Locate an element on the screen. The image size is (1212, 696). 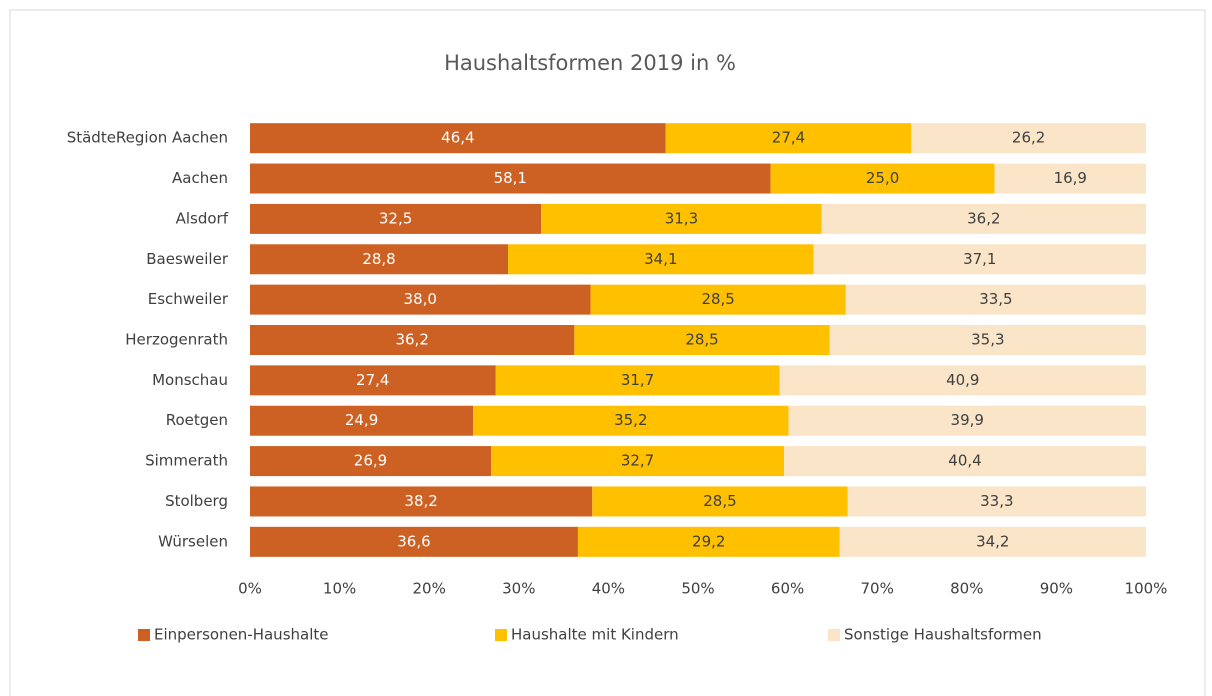
x-tick-label: 40% is located at coordinates (608, 589).